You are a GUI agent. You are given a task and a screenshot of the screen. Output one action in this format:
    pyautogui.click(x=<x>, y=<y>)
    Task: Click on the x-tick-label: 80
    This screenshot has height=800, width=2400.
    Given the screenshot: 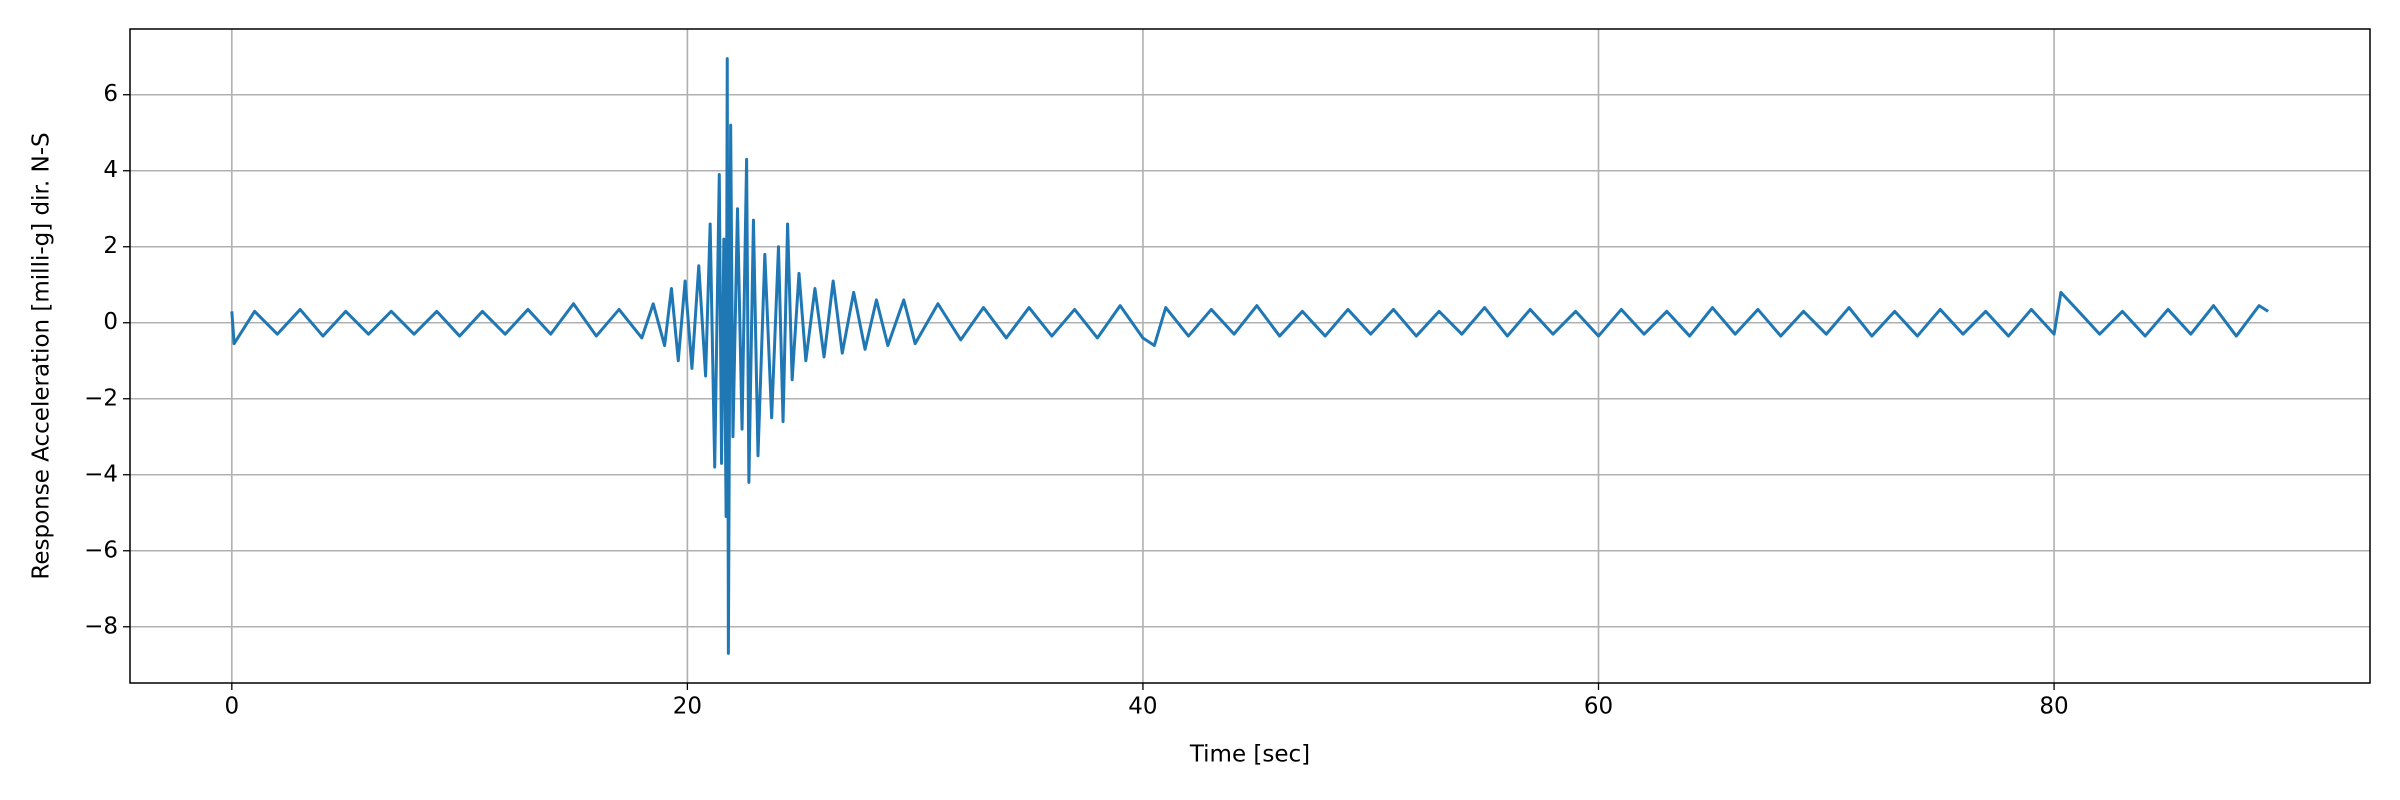 What is the action you would take?
    pyautogui.click(x=2053, y=707)
    